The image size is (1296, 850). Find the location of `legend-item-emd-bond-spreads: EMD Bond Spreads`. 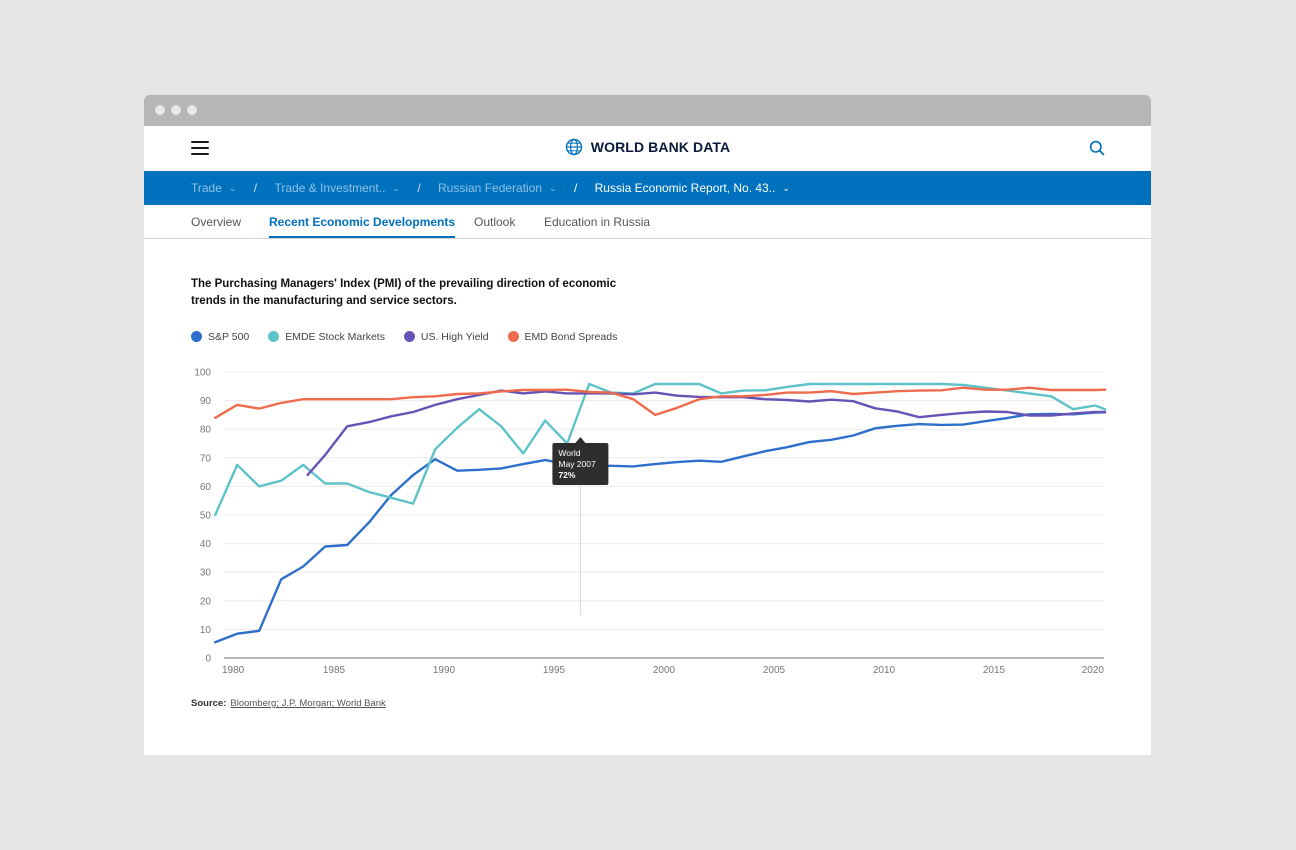

legend-item-emd-bond-spreads: EMD Bond Spreads is located at coordinates (562, 337).